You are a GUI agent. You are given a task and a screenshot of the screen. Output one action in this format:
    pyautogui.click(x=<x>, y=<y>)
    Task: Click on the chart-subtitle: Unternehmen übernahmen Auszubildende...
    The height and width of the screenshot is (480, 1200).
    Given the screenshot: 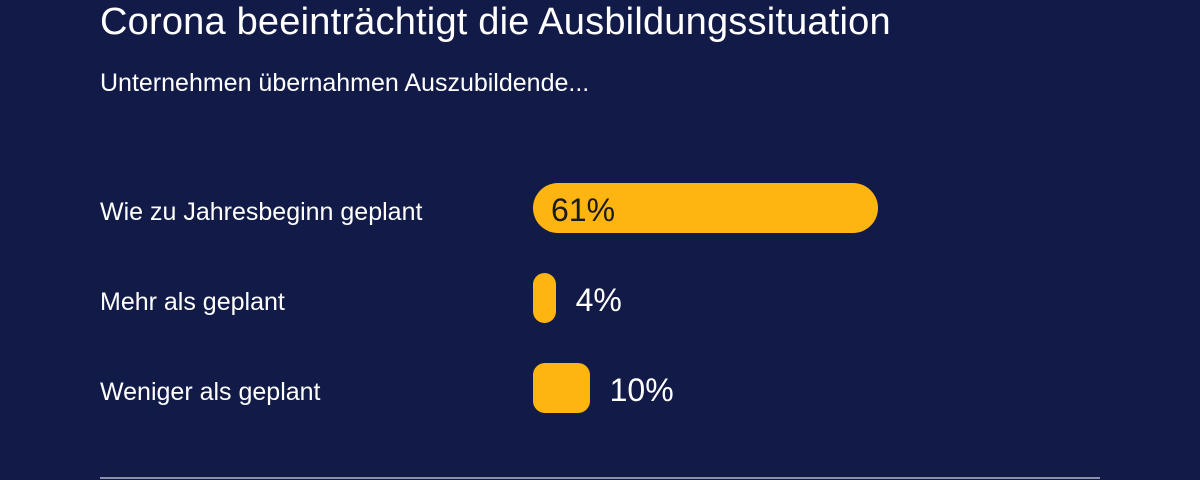 What is the action you would take?
    pyautogui.click(x=345, y=83)
    